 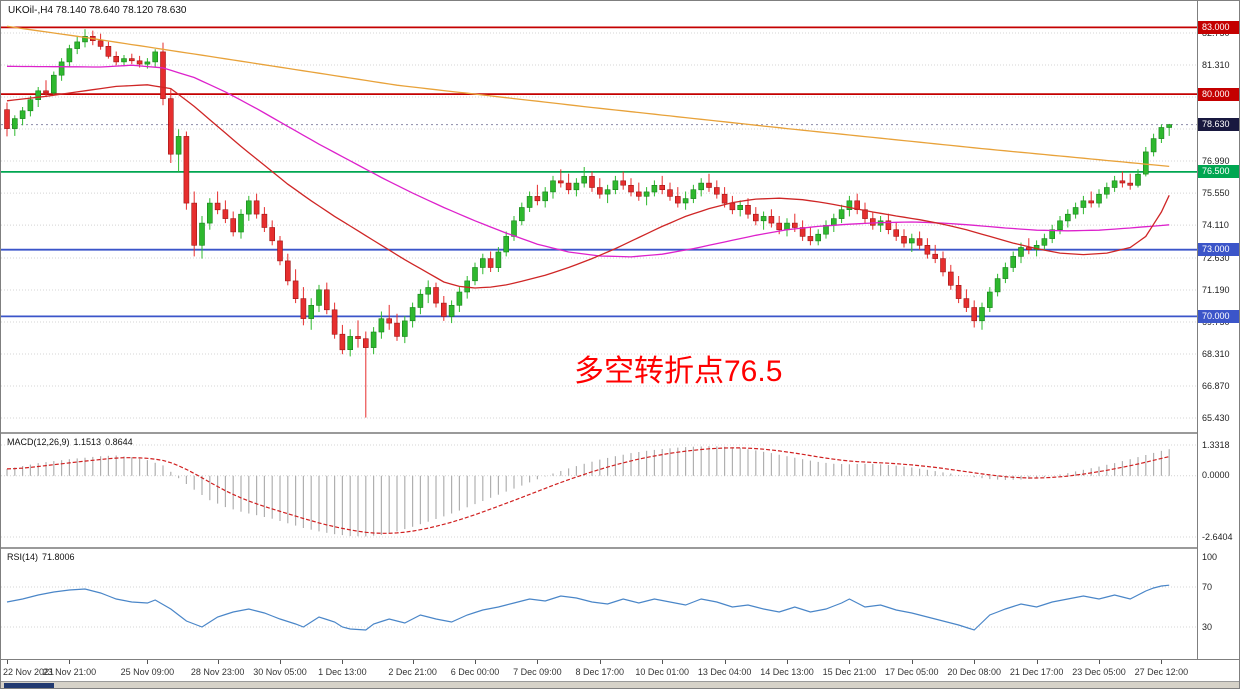 I want to click on annotation-text: 多空转折点76.5, so click(x=678, y=371).